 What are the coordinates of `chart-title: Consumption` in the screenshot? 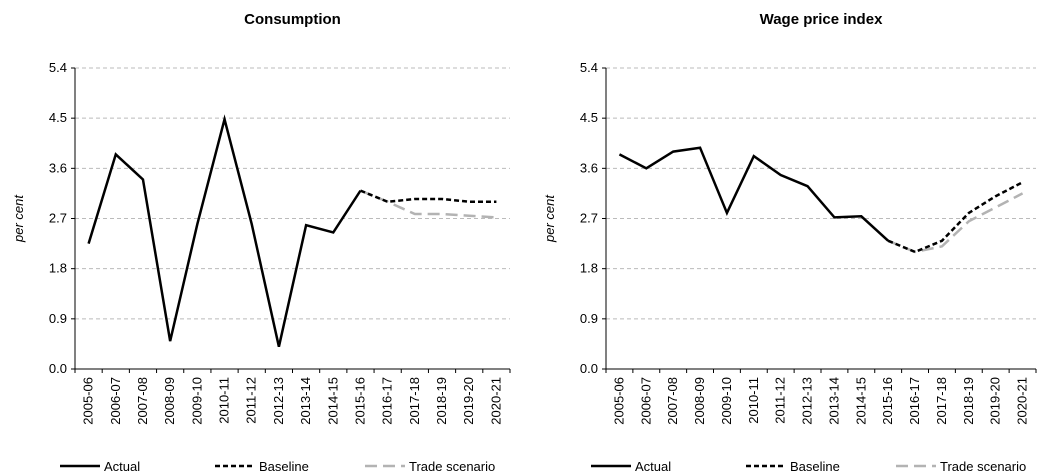 It's located at (292, 19).